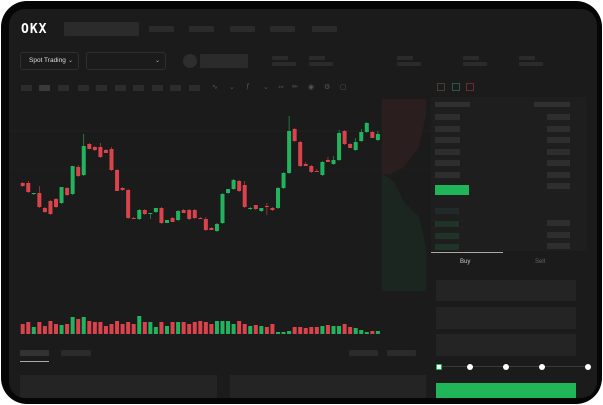 The image size is (603, 405). Describe the element at coordinates (465, 262) in the screenshot. I see `tab-buy: Buy` at that location.